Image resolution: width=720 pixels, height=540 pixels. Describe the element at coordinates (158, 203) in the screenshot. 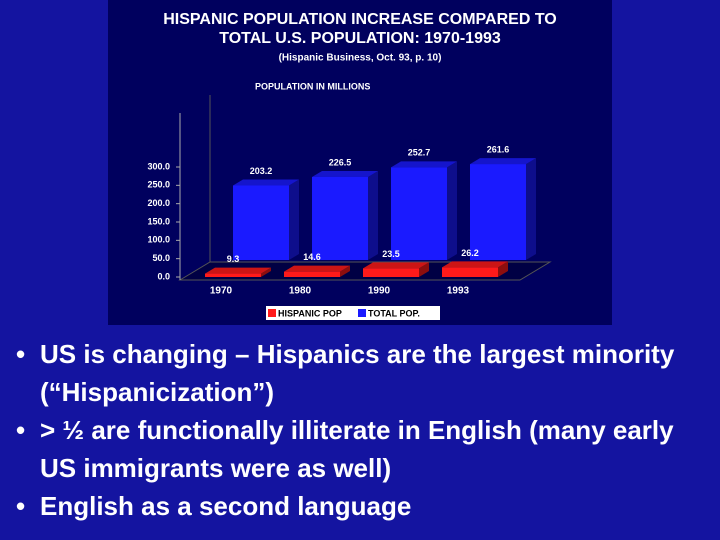

I see `y-tick-label: 200.0` at that location.